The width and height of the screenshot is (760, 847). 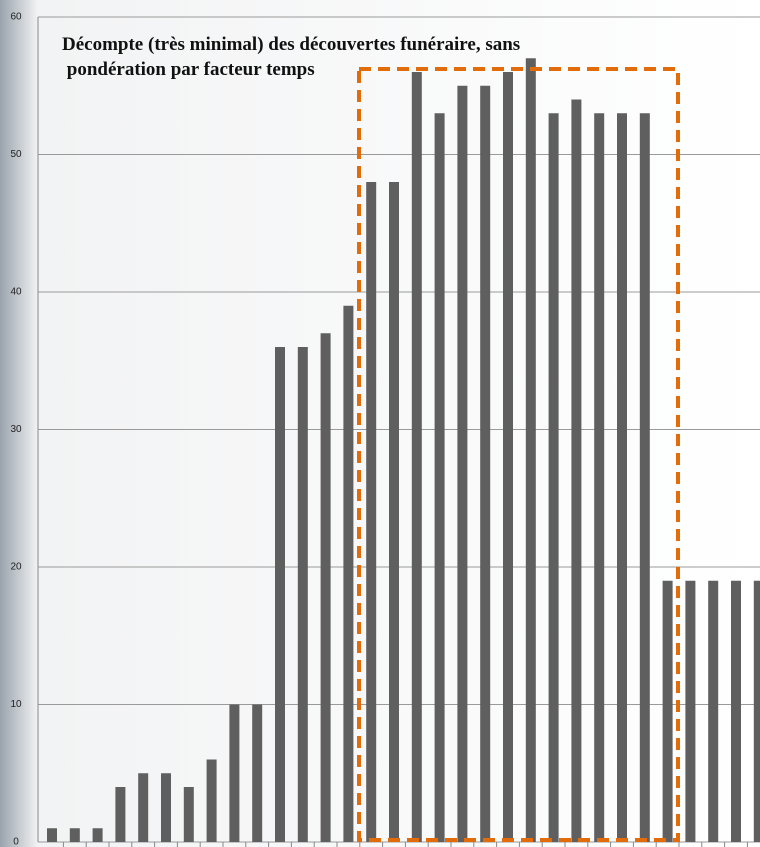 I want to click on chart-title: pondération par facteur temps, so click(x=188, y=69).